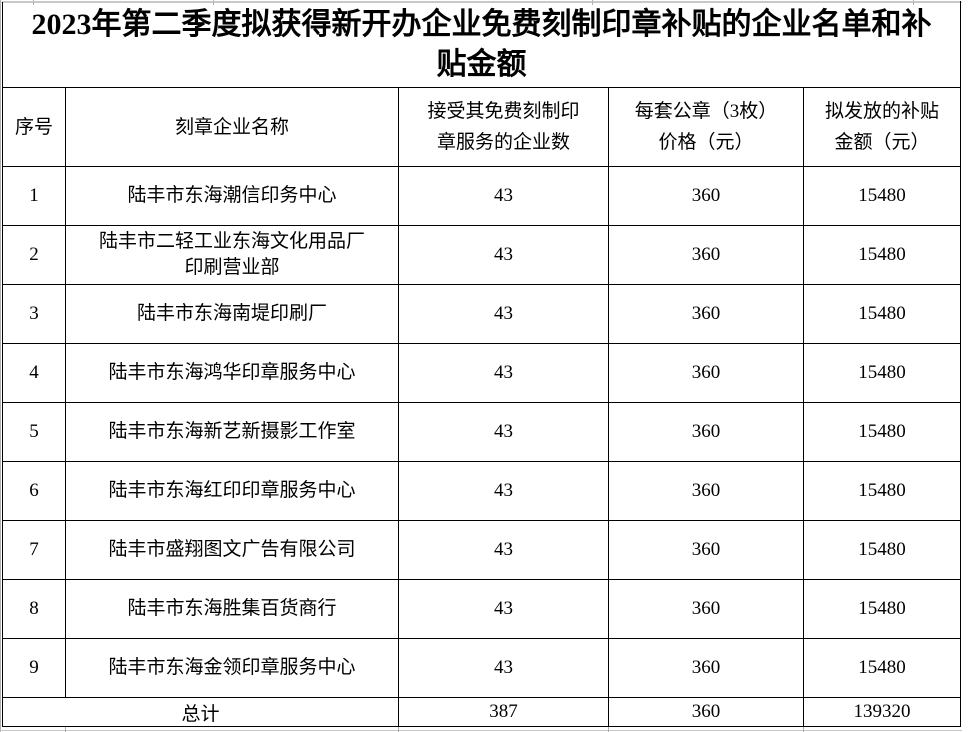 This screenshot has width=972, height=732. I want to click on company-name-cell: 陆丰市东海红印印章服务中心, so click(232, 491).